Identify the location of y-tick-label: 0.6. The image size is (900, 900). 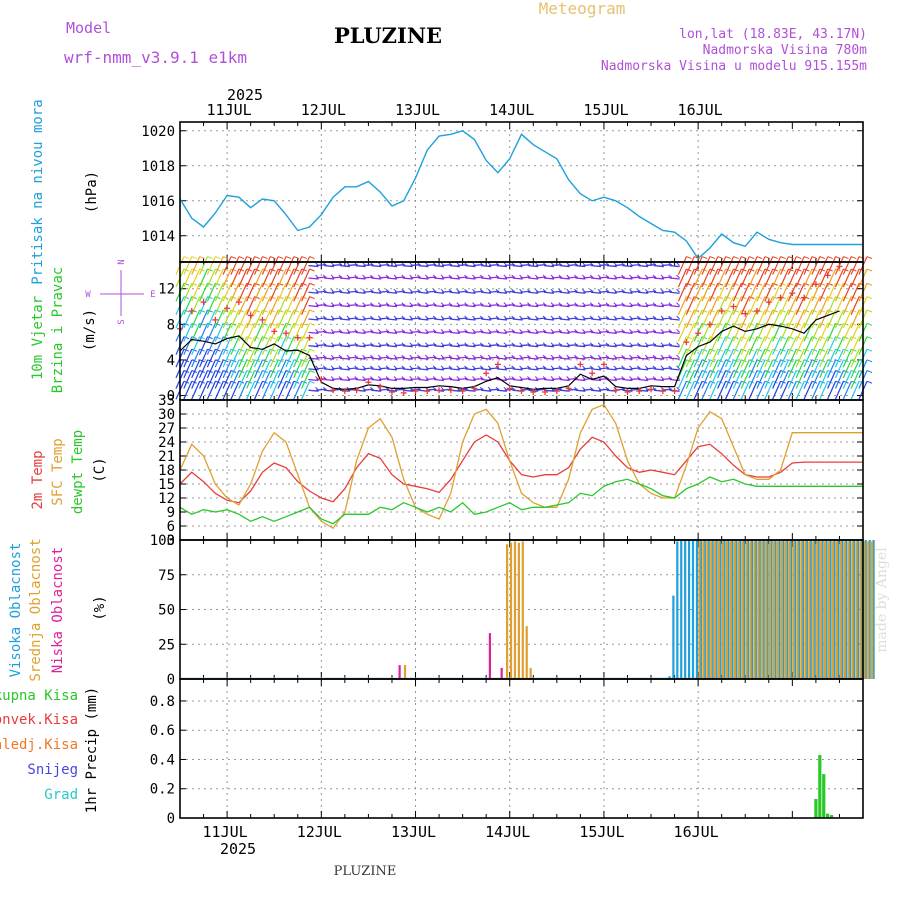
(162, 731).